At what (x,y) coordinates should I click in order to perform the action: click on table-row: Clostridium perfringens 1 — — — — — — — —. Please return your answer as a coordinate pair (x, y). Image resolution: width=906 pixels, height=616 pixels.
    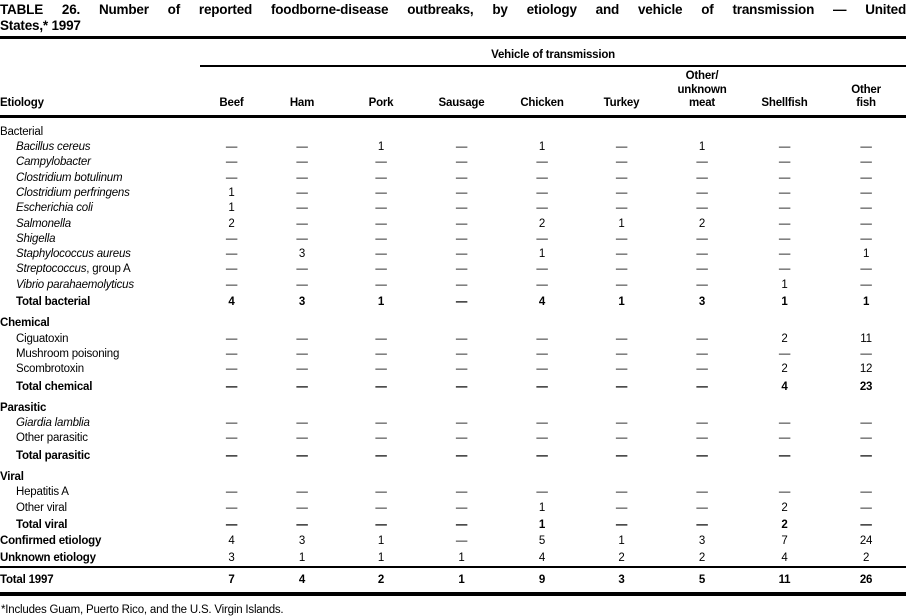
    Looking at the image, I should click on (453, 193).